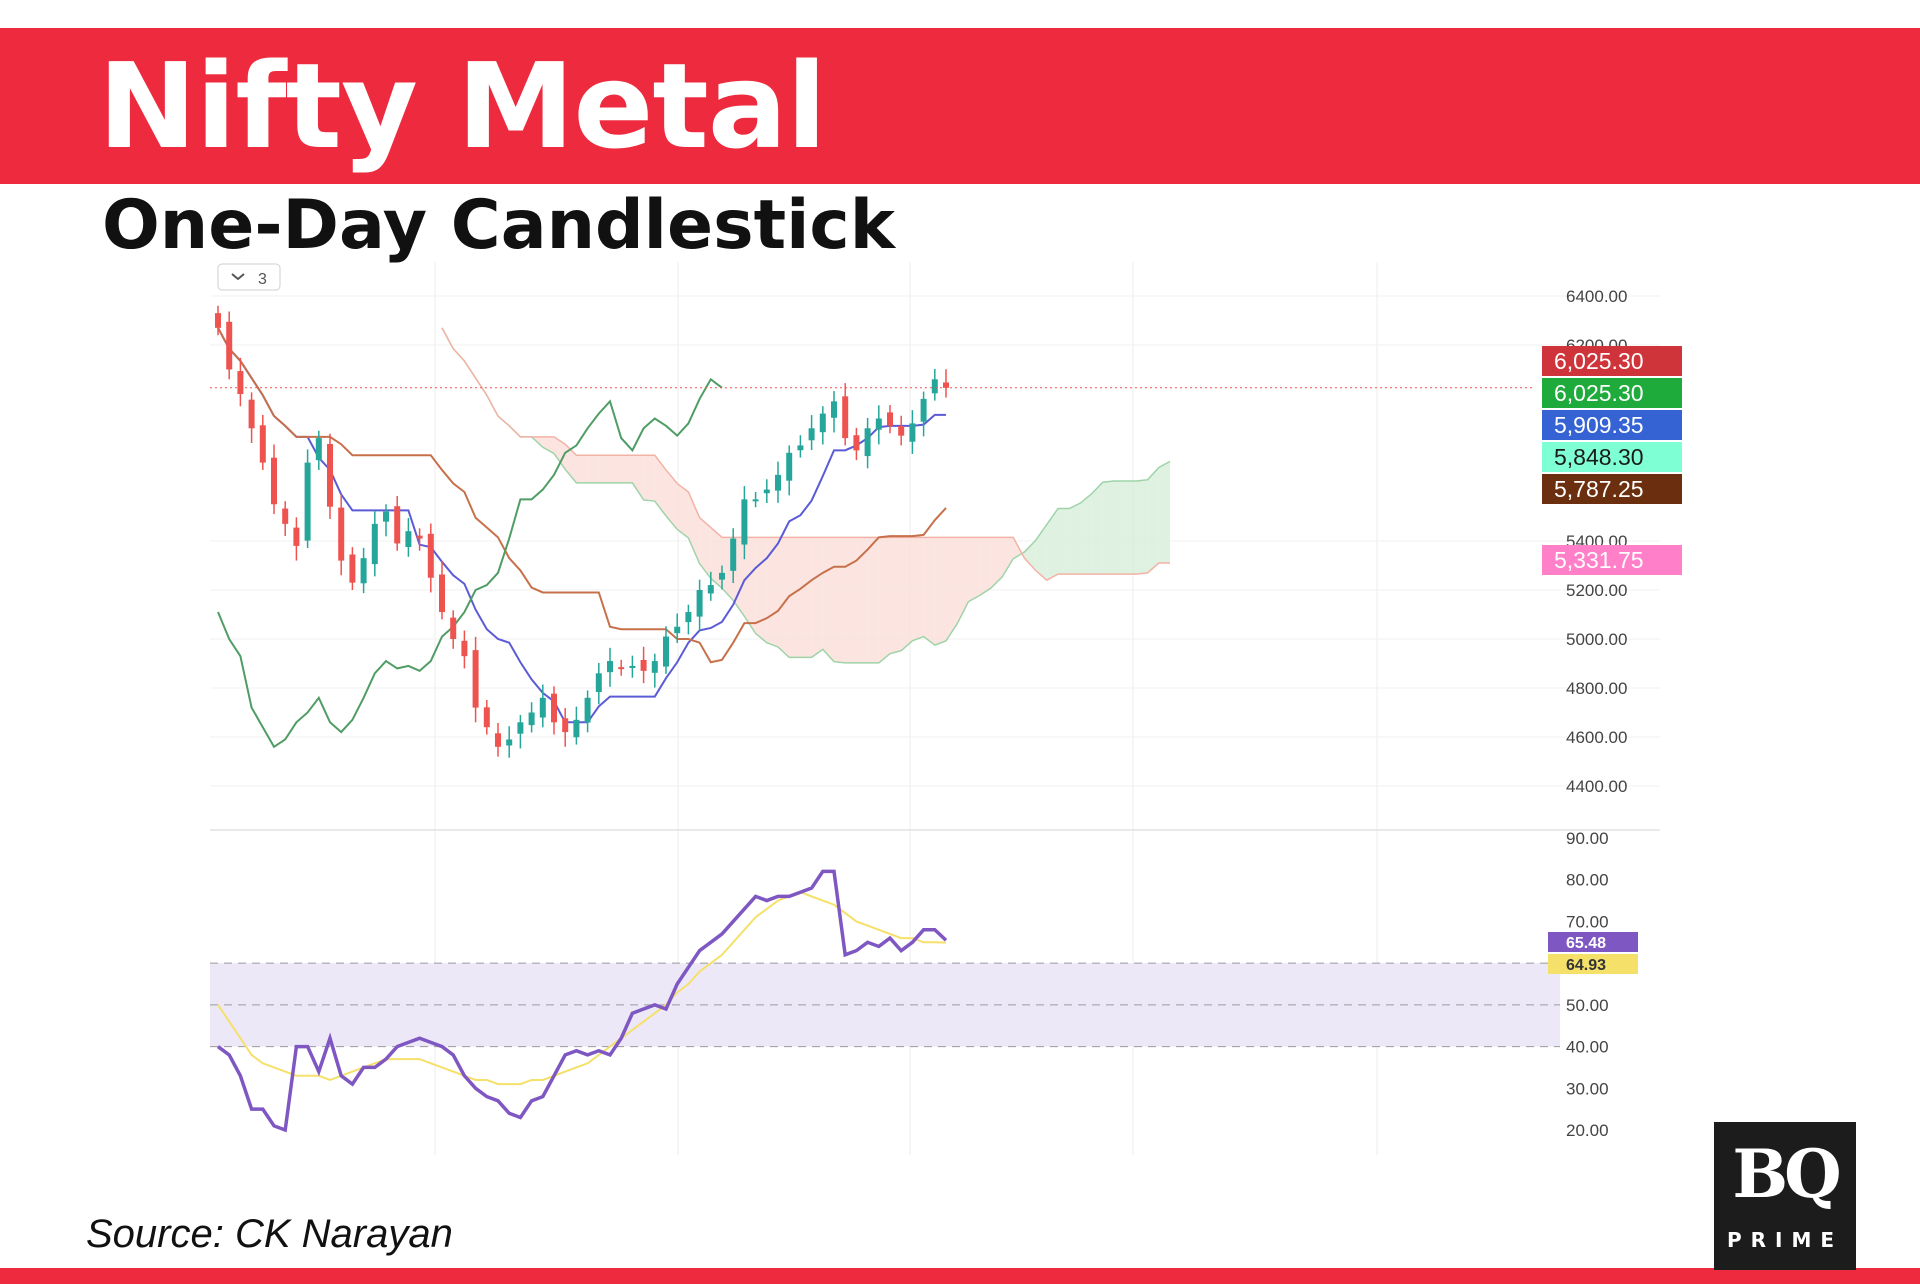 The height and width of the screenshot is (1284, 1920). Describe the element at coordinates (1596, 590) in the screenshot. I see `price-tick-label: 5200.00` at that location.